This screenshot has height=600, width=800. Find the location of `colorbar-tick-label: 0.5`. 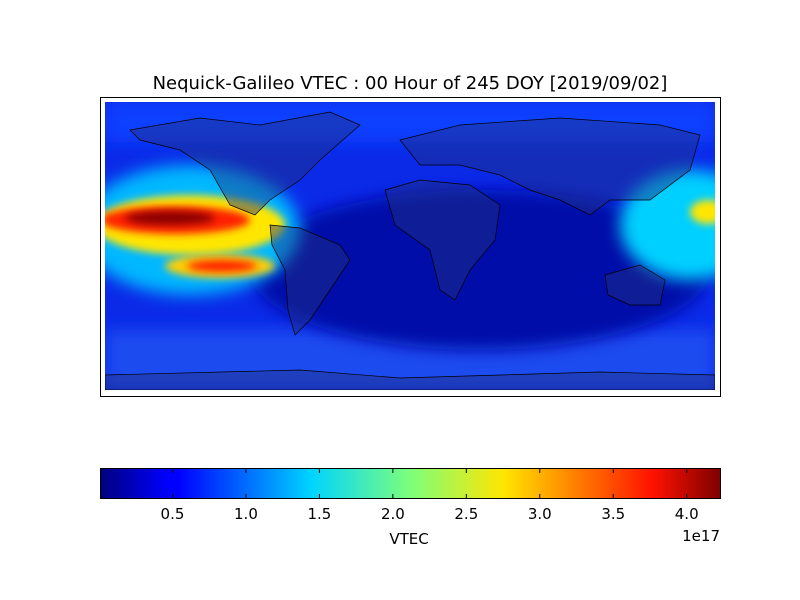

colorbar-tick-label: 0.5 is located at coordinates (173, 514).